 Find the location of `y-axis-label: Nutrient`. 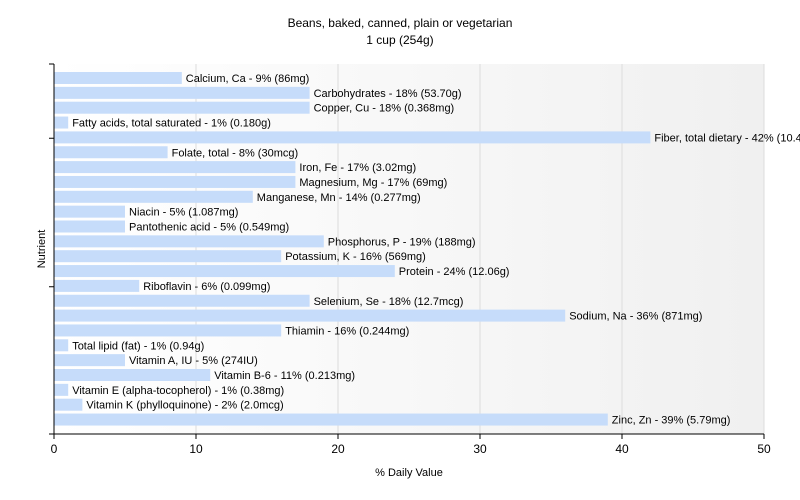

y-axis-label: Nutrient is located at coordinates (42, 249).